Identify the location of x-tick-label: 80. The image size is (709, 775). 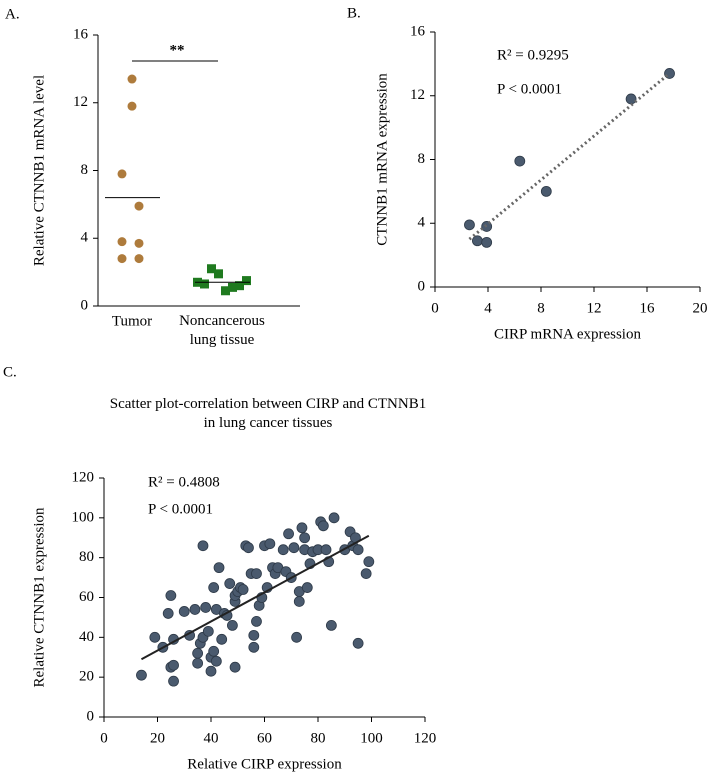
(318, 738).